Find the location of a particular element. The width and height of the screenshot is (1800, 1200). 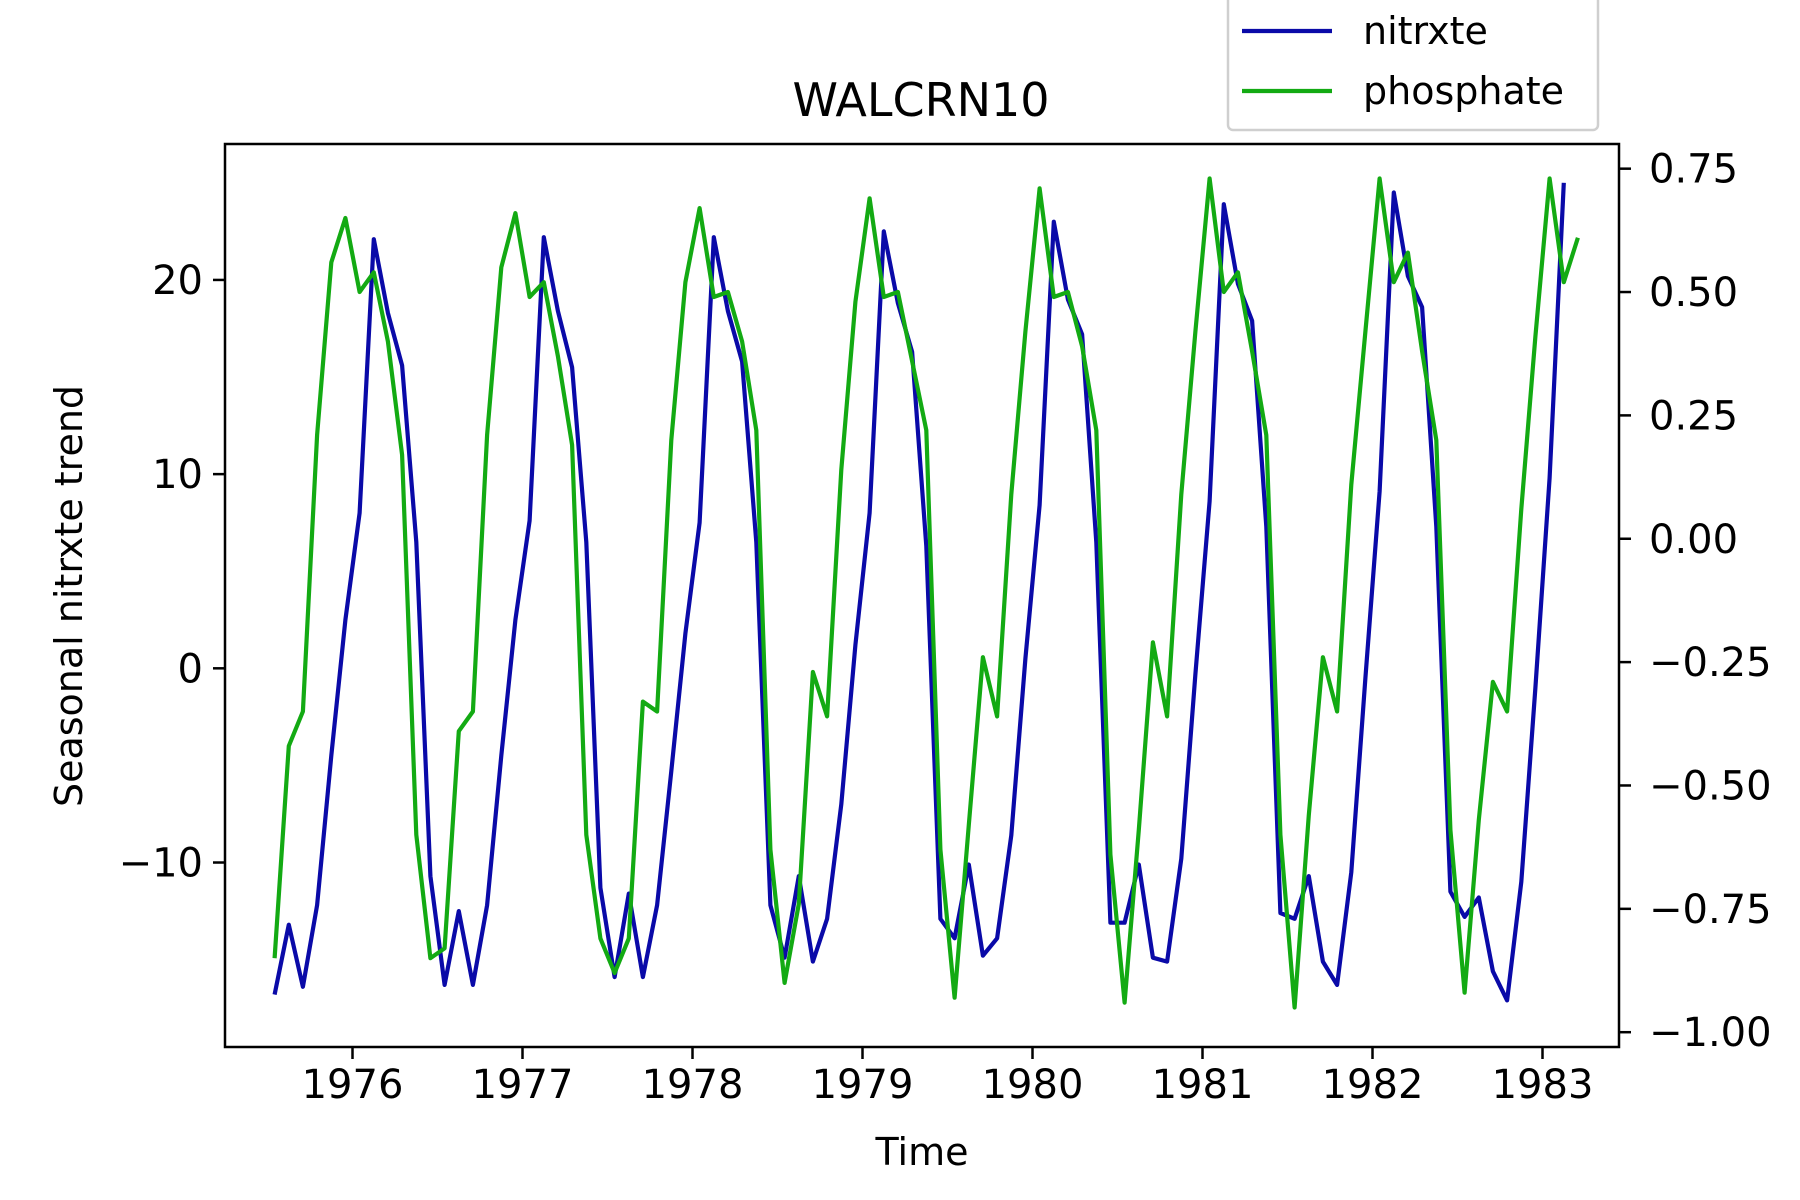

y-axis-right: −1.00 −0.75 −0.50 −0.25 0.00 0.25 0.50 0.75 is located at coordinates (1695, 601).